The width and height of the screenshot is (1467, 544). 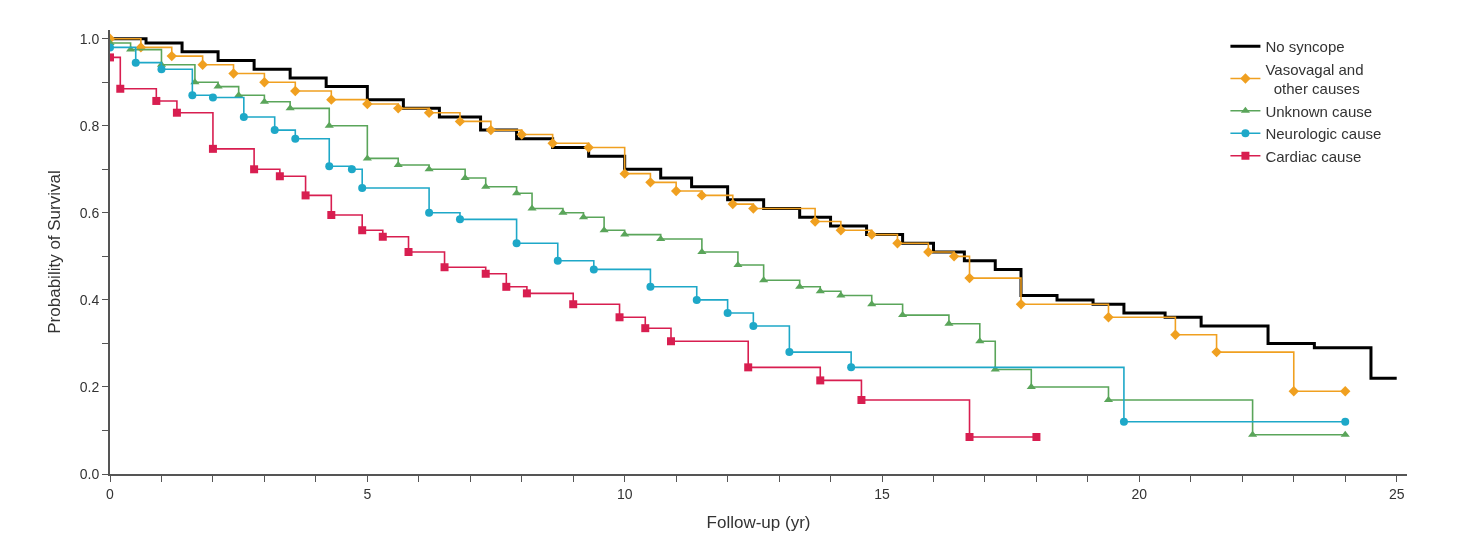 What do you see at coordinates (1396, 493) in the screenshot?
I see `x-tick-label: 25` at bounding box center [1396, 493].